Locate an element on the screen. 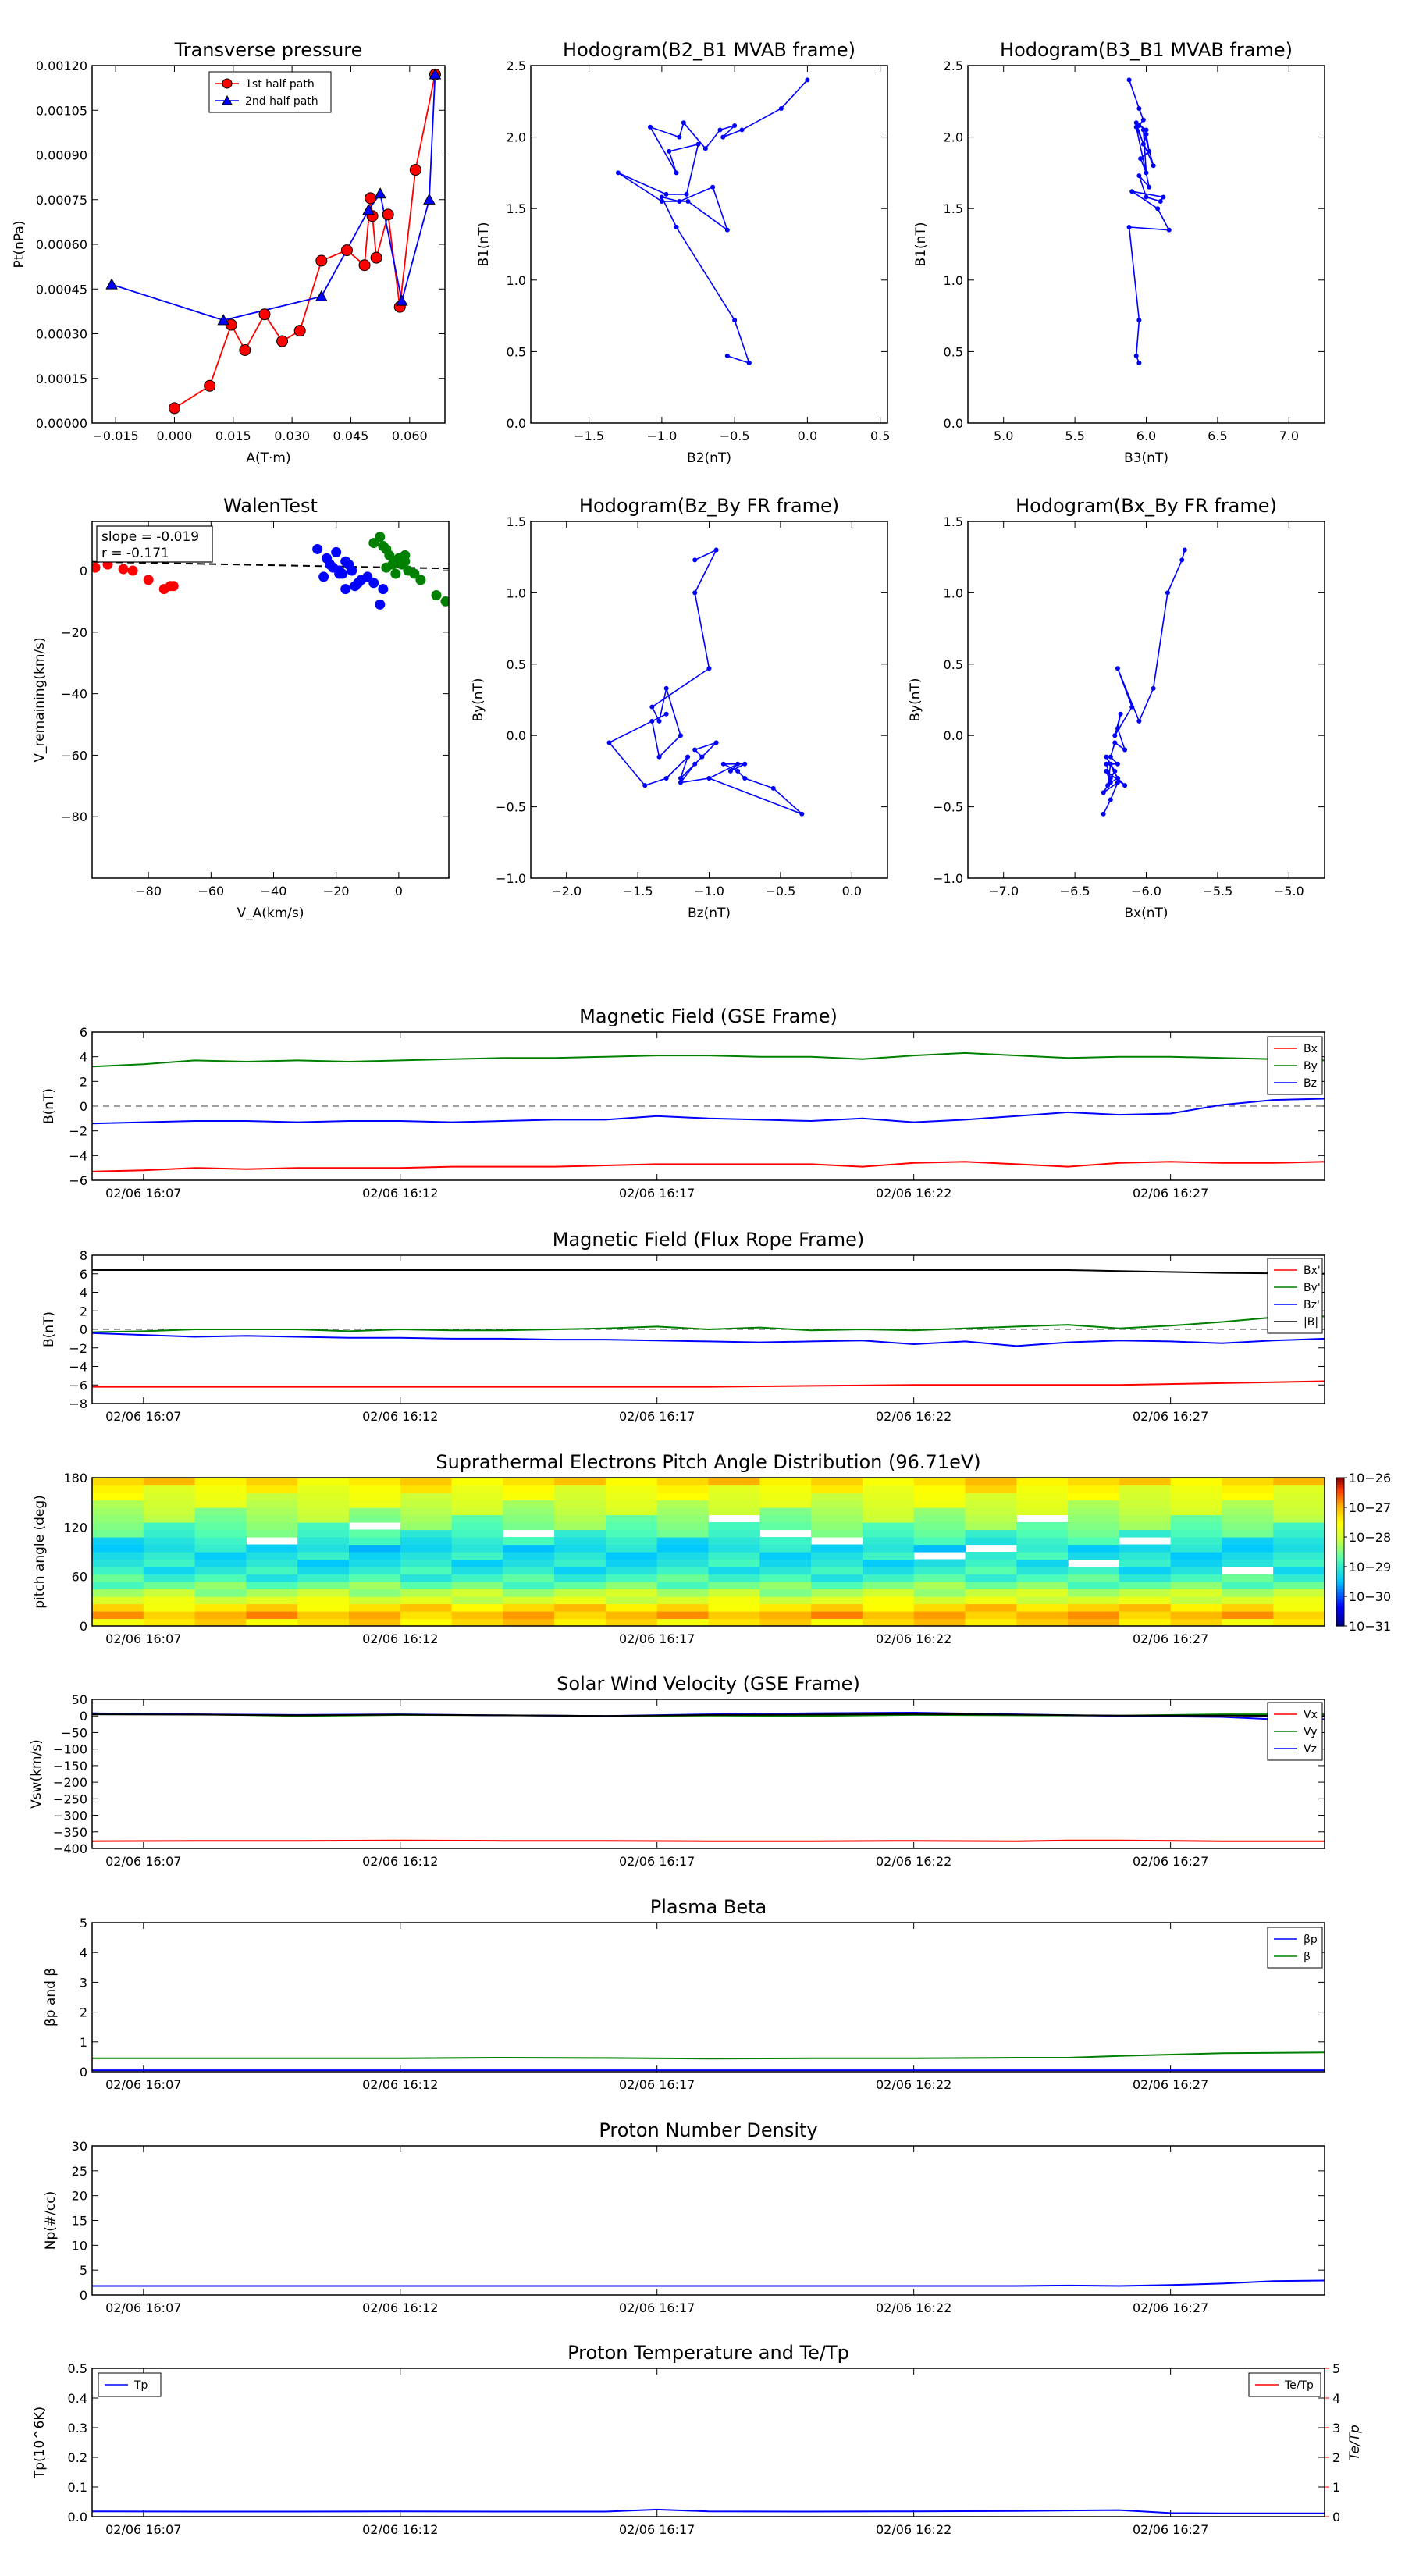 Image resolution: width=1405 pixels, height=2576 pixels. y-axis-label: By(nT) is located at coordinates (479, 699).